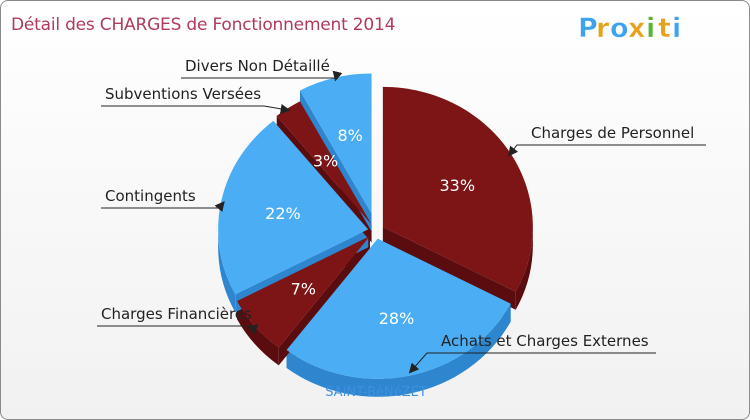 The width and height of the screenshot is (750, 420). I want to click on legend-label: Divers Non Détaillé, so click(257, 66).